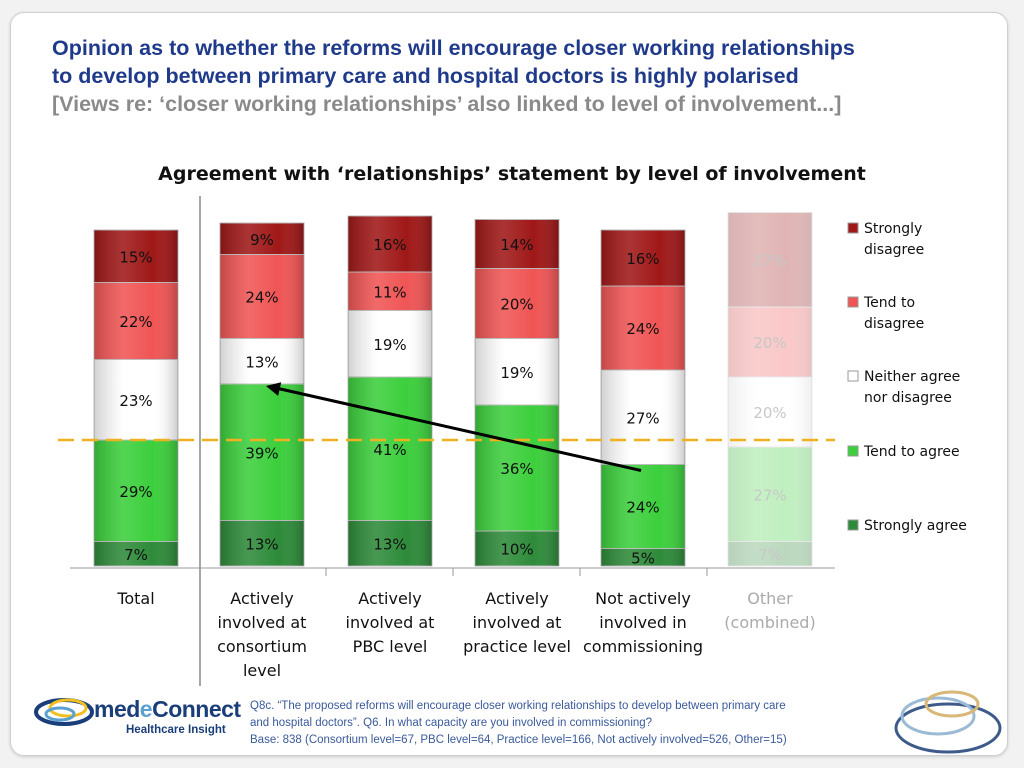 Image resolution: width=1024 pixels, height=768 pixels. I want to click on logo-name-part-1: med, so click(117, 709).